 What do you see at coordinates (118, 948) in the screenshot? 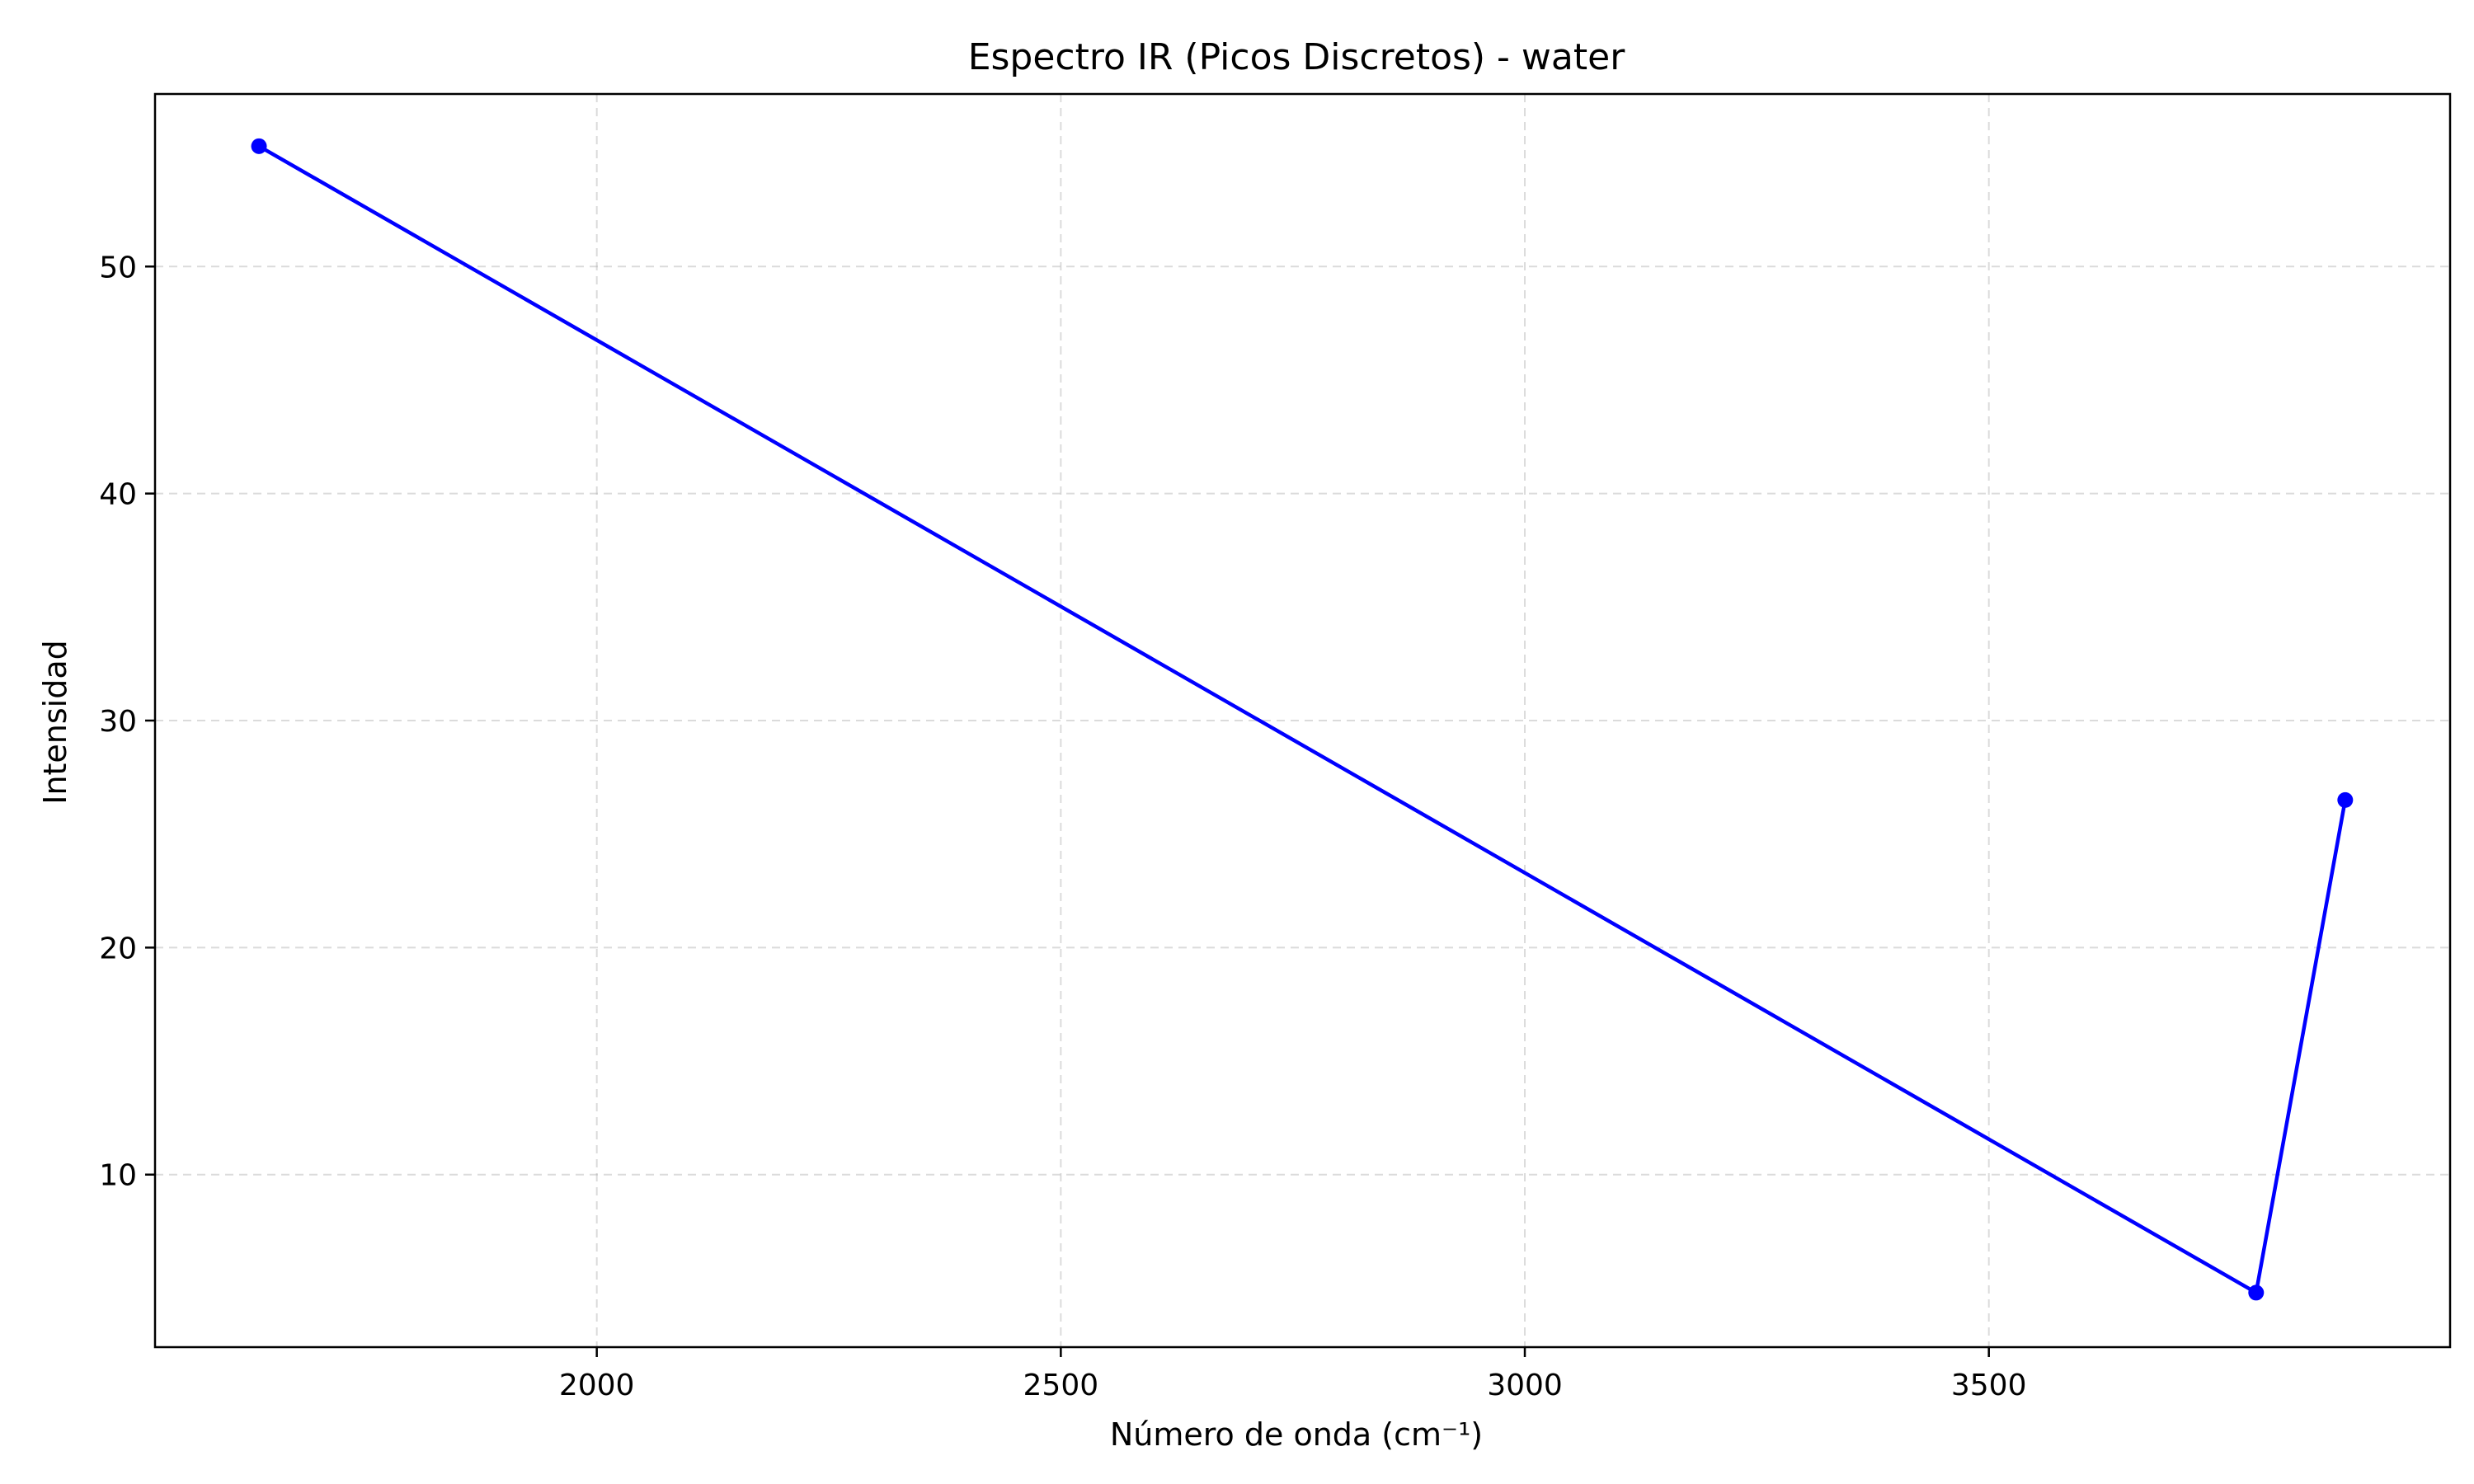
I see `y-tick-label: 20` at bounding box center [118, 948].